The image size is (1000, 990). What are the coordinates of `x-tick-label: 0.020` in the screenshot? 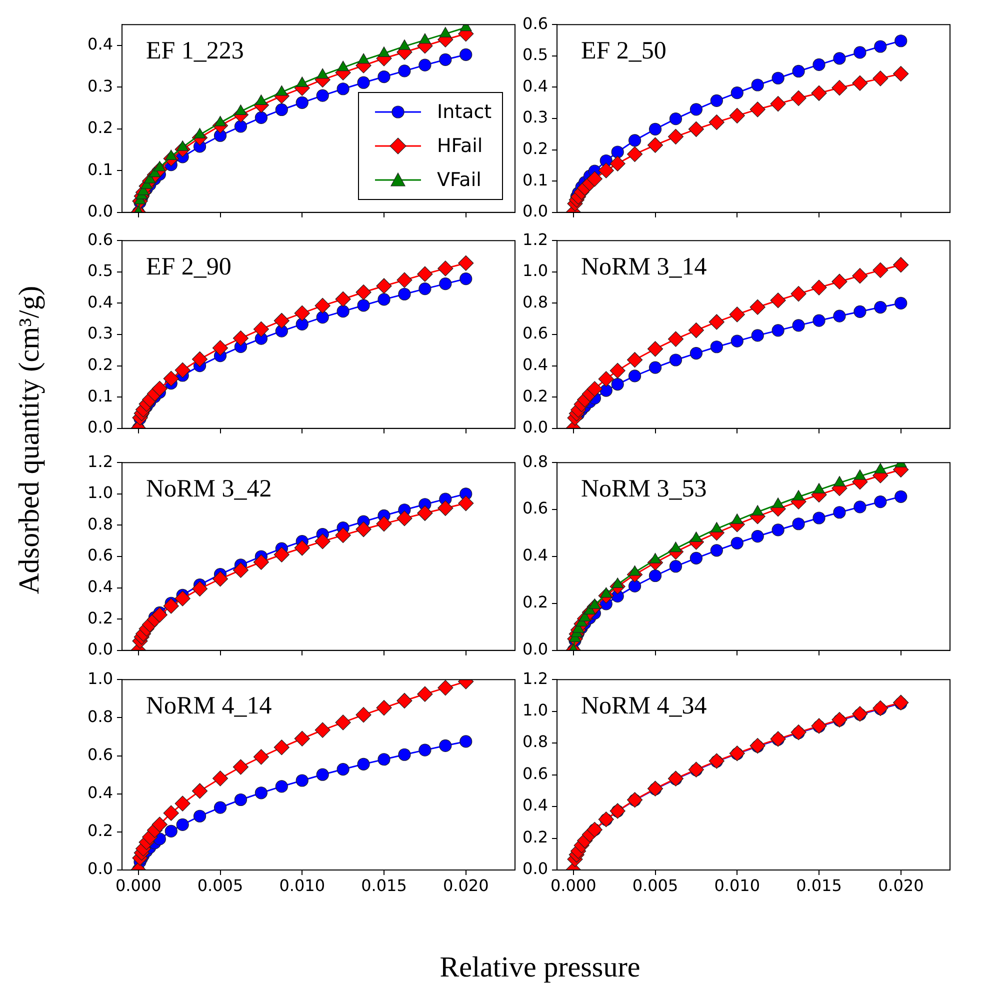 It's located at (901, 885).